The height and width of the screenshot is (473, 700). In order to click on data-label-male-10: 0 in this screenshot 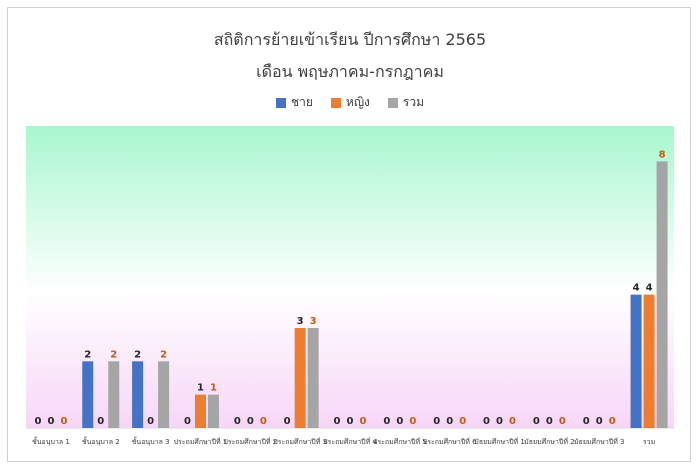, I will do `click(536, 421)`.